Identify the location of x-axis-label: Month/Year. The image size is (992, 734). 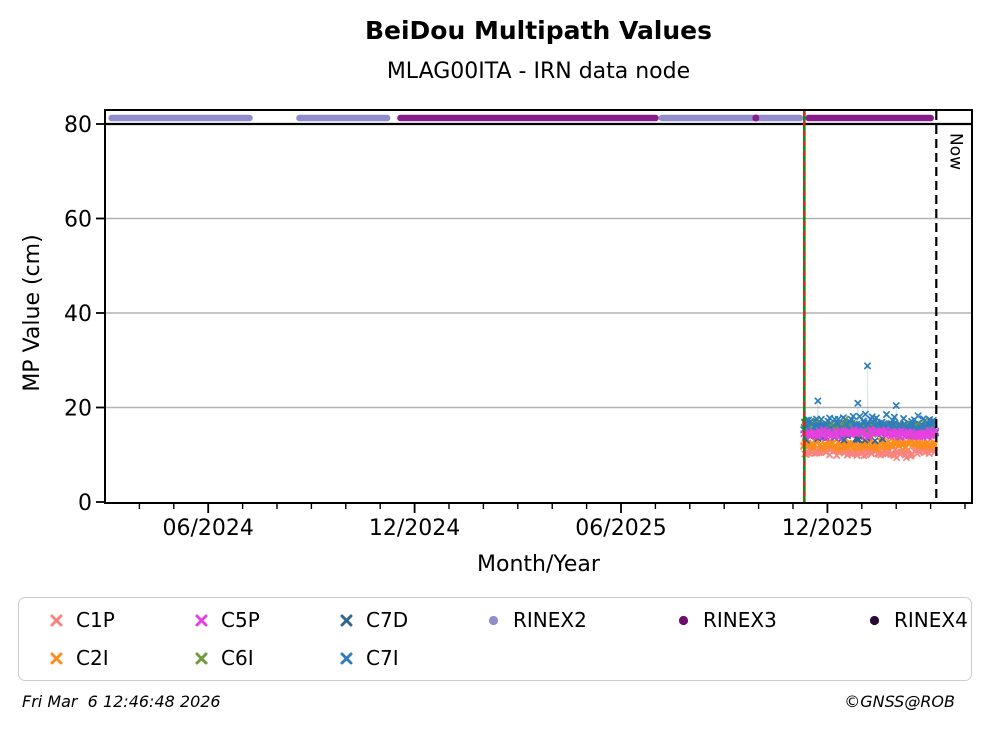
(538, 564).